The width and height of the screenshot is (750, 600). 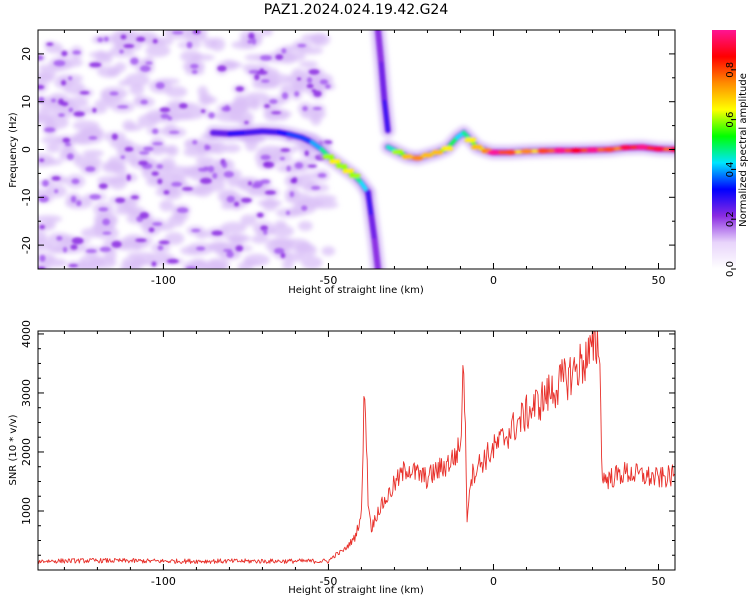 I want to click on spectrogram-x-axis-label: Height of straight line (km), so click(x=356, y=290).